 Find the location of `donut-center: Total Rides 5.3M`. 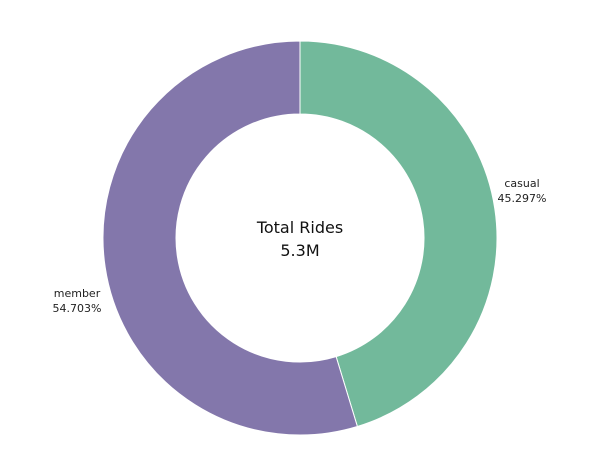

donut-center: Total Rides 5.3M is located at coordinates (299, 239).